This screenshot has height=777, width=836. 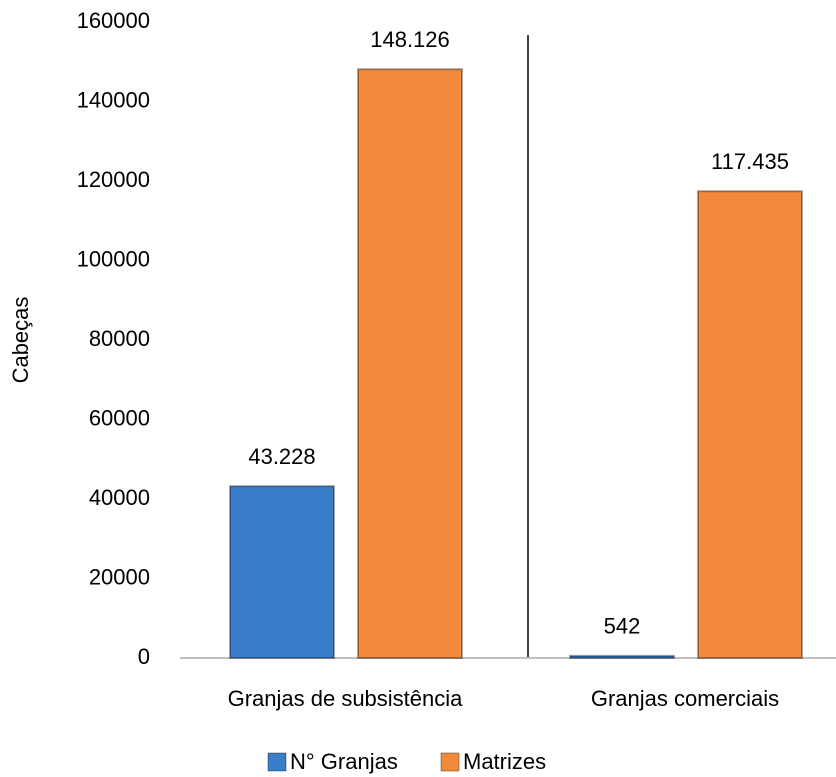 What do you see at coordinates (344, 761) in the screenshot?
I see `legend-label: N° Granjas` at bounding box center [344, 761].